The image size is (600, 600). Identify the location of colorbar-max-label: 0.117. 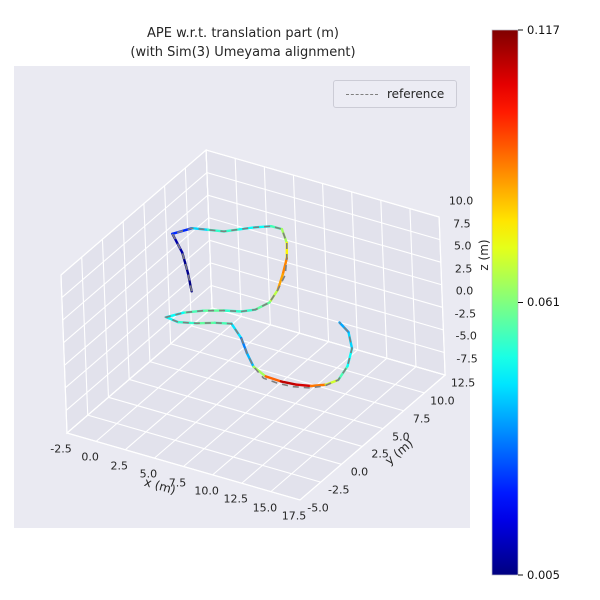
(543, 30).